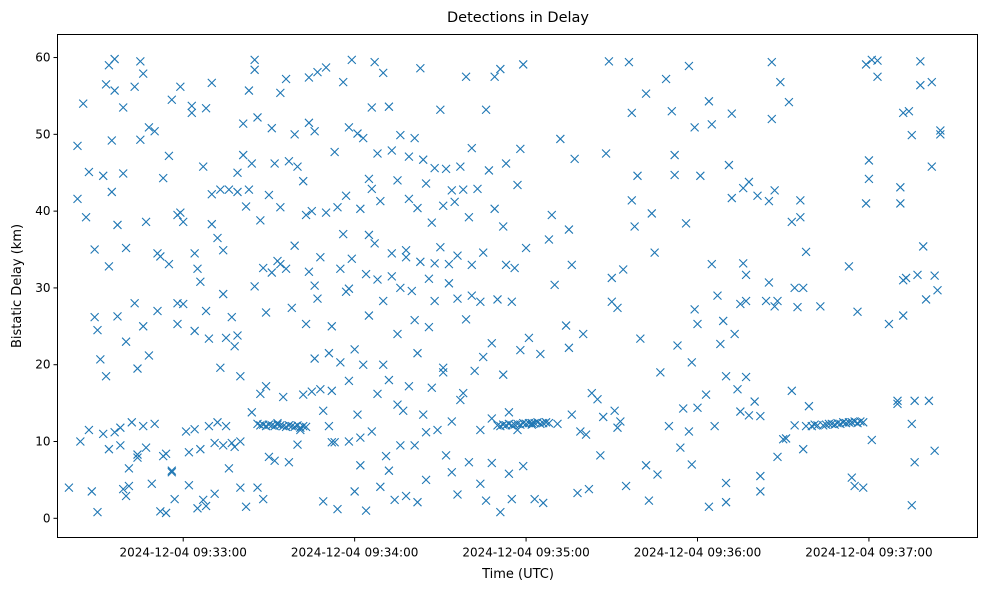 The width and height of the screenshot is (989, 590). I want to click on x-tick-label: 2024-12-04 09:35:00, so click(525, 553).